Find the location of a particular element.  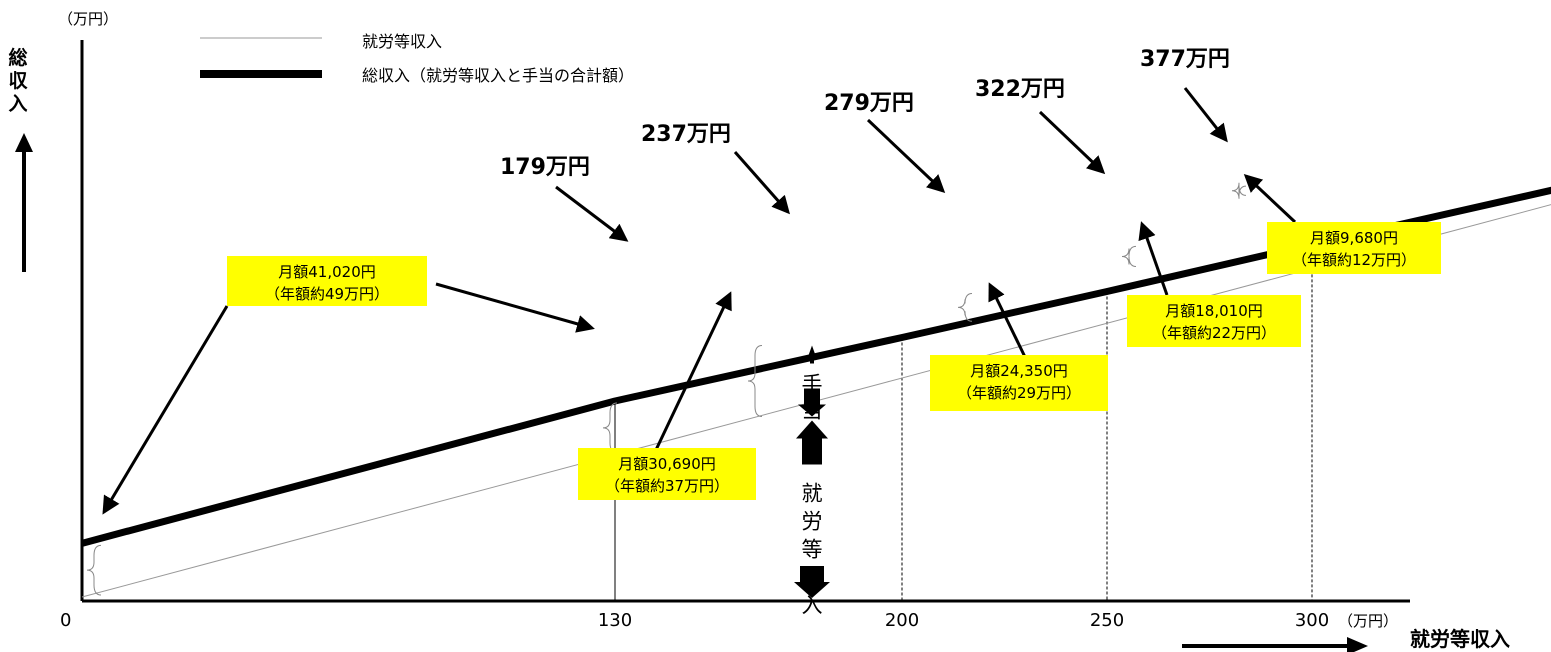

allowance-annual: （年額約37万円） is located at coordinates (667, 486).